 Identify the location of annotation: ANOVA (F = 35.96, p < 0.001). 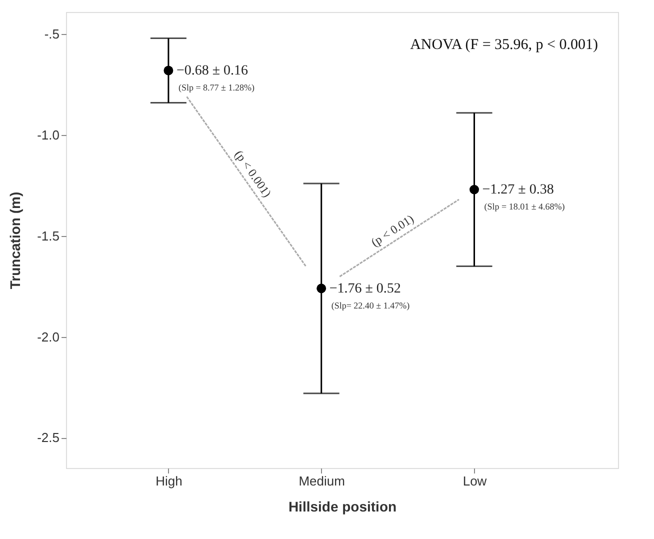
(504, 45).